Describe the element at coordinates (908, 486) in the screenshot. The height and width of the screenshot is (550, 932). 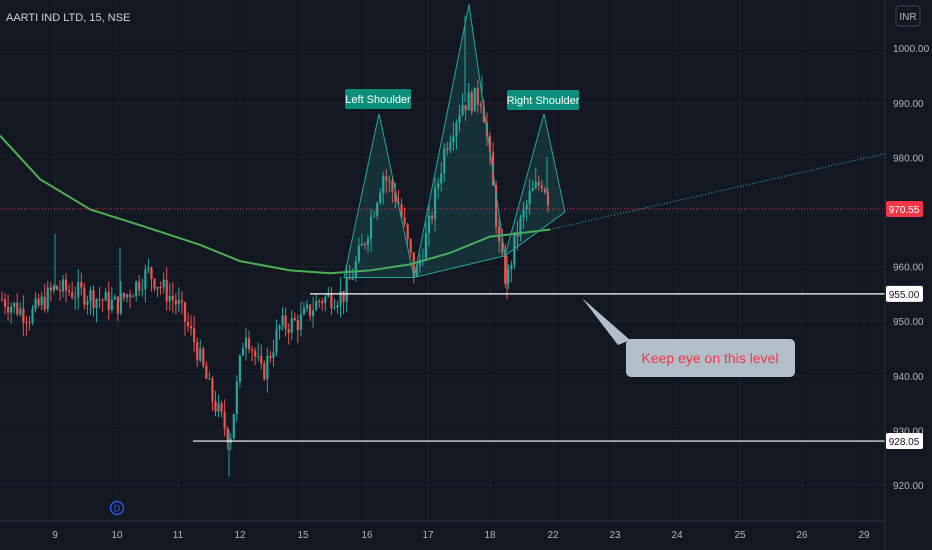
I see `y-tick-label: 920.00` at that location.